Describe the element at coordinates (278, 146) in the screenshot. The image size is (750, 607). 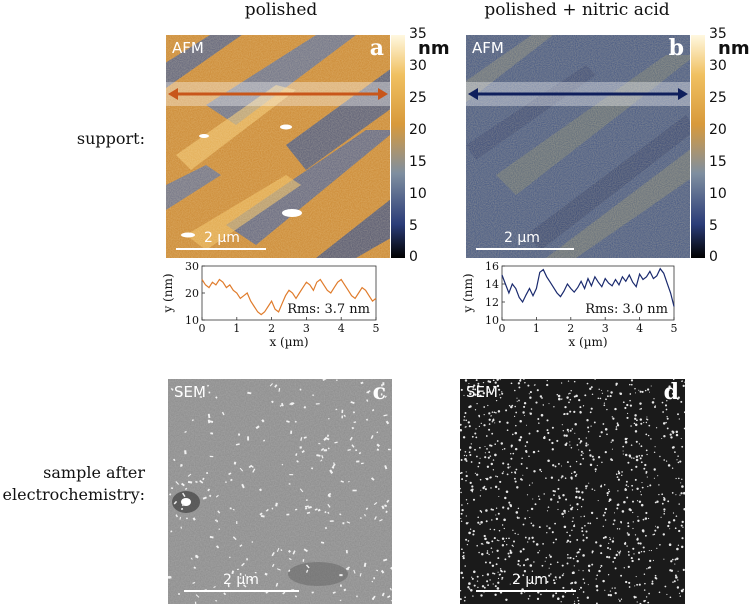
I see `afm-panel-a: AFM a 2 µm` at that location.